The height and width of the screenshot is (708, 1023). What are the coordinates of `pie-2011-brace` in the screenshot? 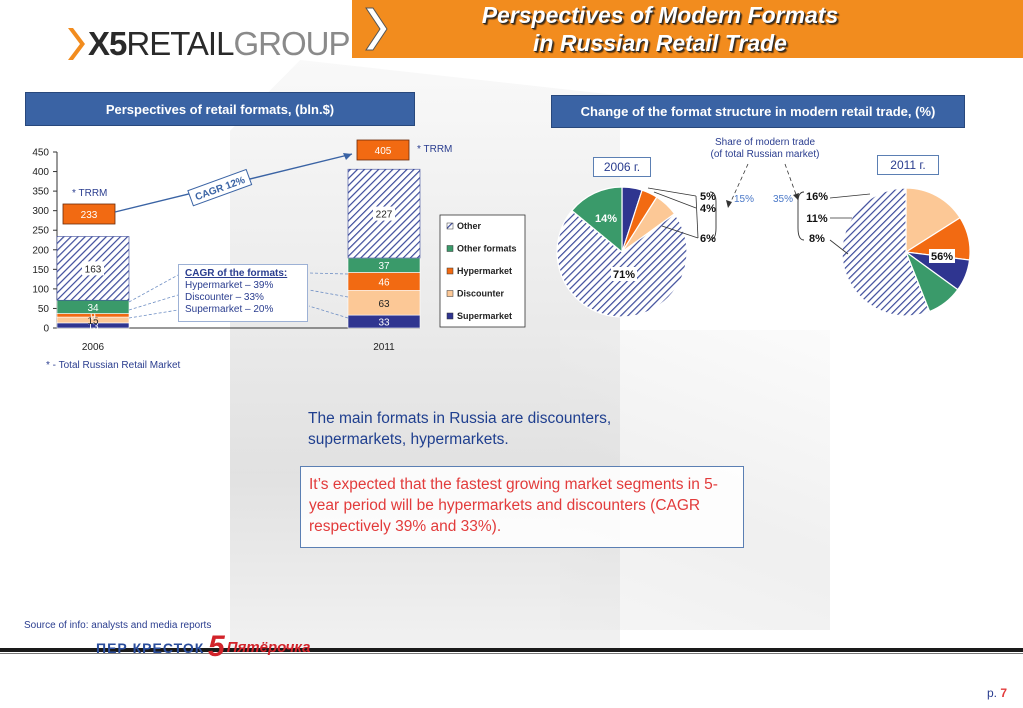 It's located at (801, 216).